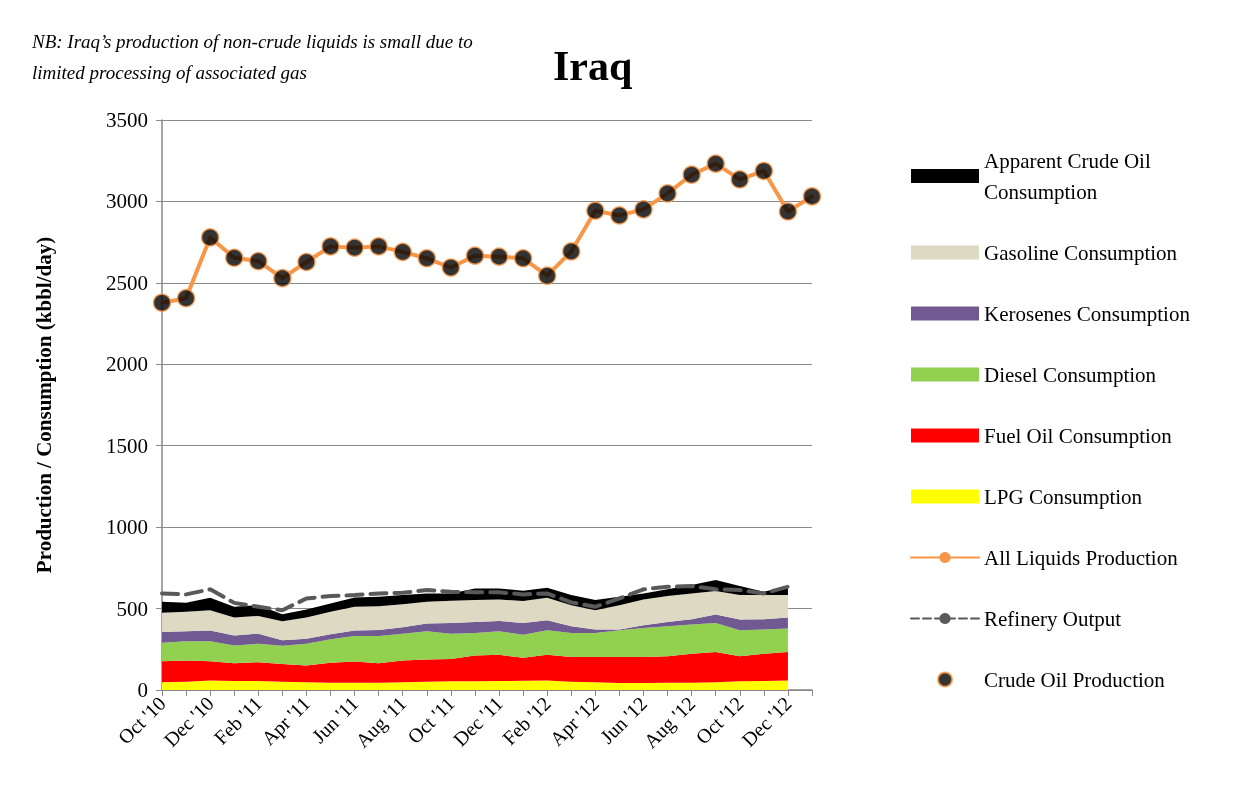  I want to click on legend-label: Crude Oil Production, so click(1075, 679).